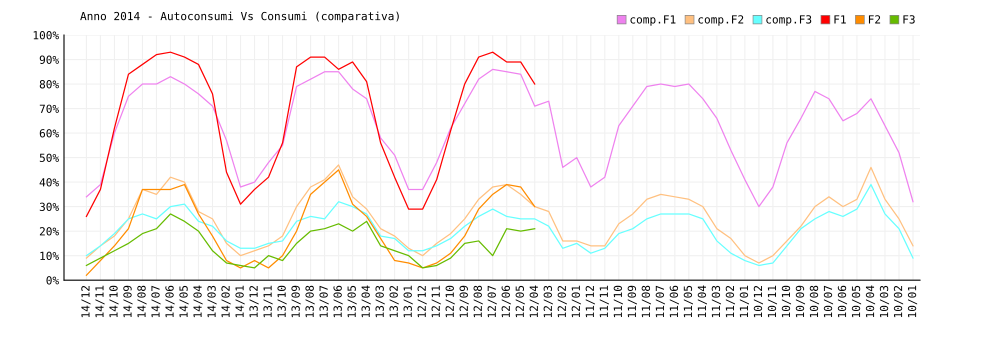 This screenshot has width=1000, height=340. I want to click on x-tick-label: 13/12, so click(254, 302).